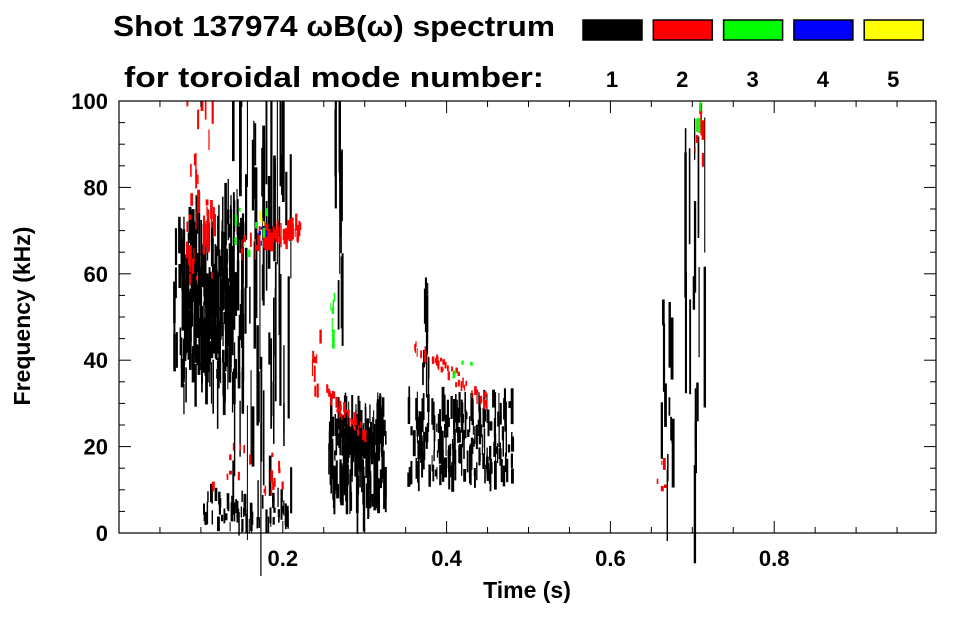 The width and height of the screenshot is (963, 620). I want to click on y-tick-label: 80, so click(96, 187).